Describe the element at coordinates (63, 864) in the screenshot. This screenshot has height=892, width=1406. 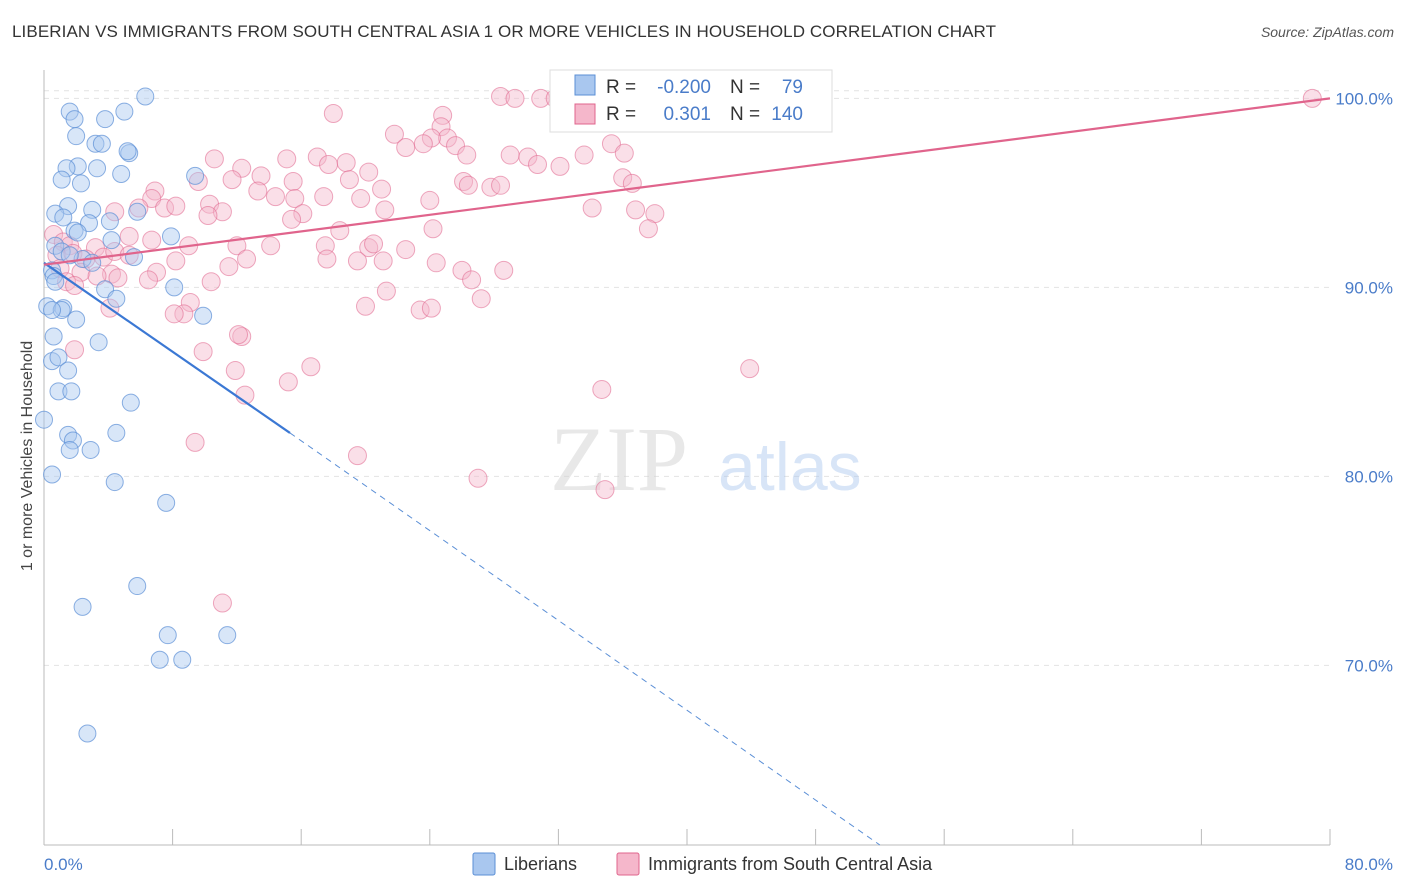
I see `x-tick-label-min: 0.0%` at that location.